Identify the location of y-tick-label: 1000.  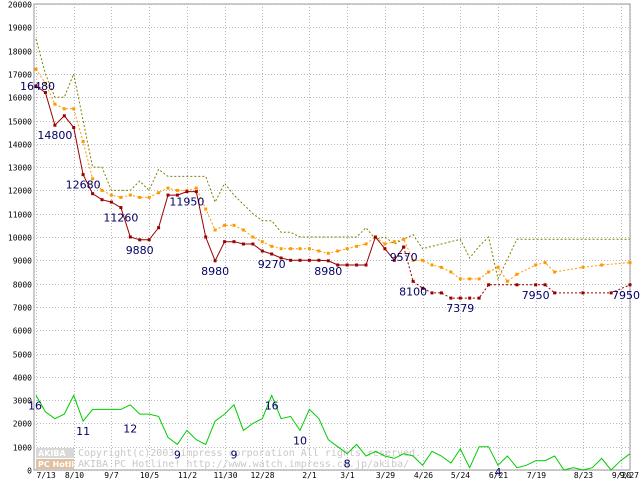
(22, 448).